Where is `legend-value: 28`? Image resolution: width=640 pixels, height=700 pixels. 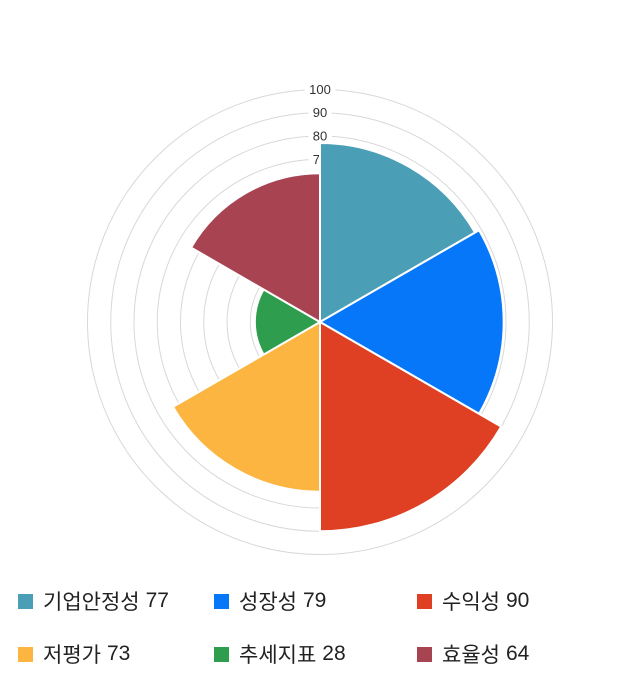
legend-value: 28 is located at coordinates (334, 653).